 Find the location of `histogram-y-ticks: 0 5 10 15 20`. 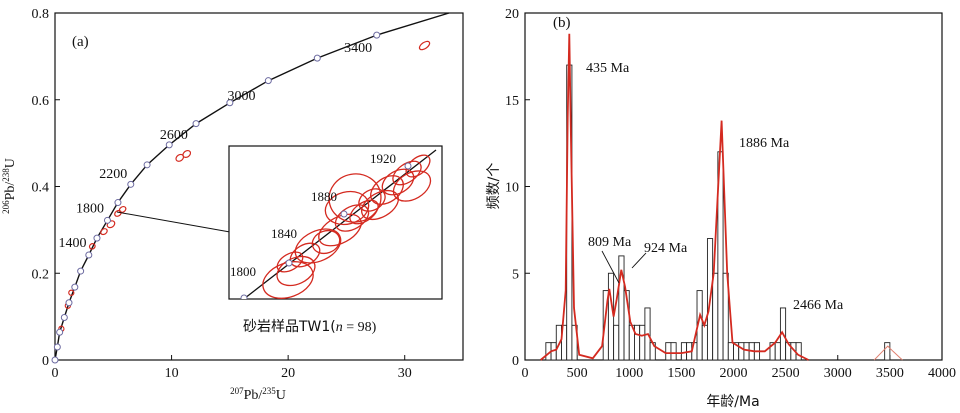

histogram-y-ticks: 0 5 10 15 20 is located at coordinates (517, 188).